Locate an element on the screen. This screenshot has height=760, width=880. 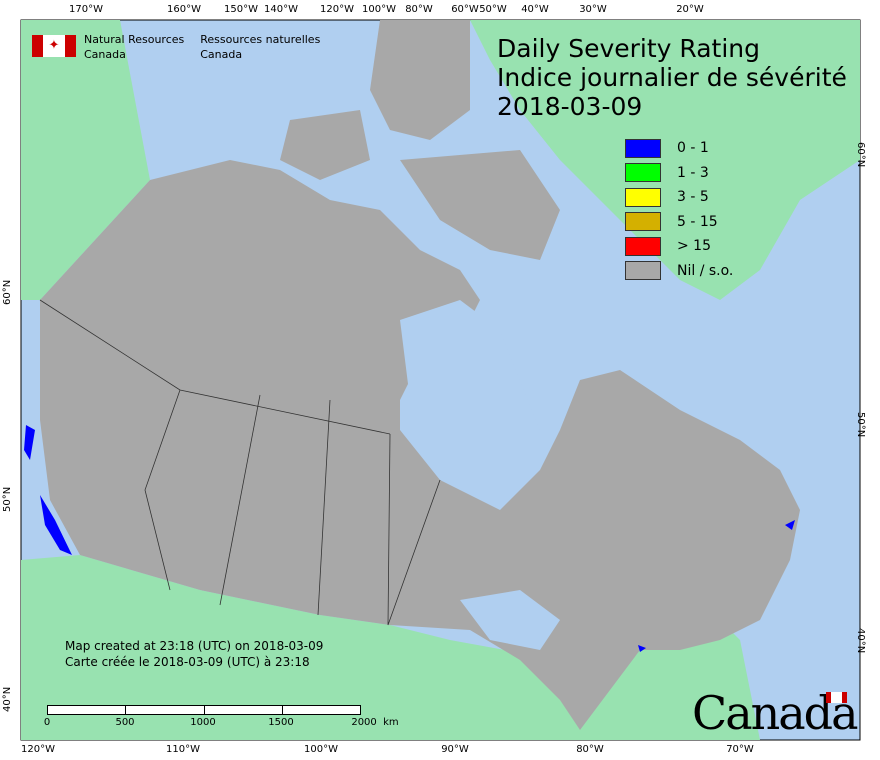
map-date: 2018-03-09 is located at coordinates (570, 106).